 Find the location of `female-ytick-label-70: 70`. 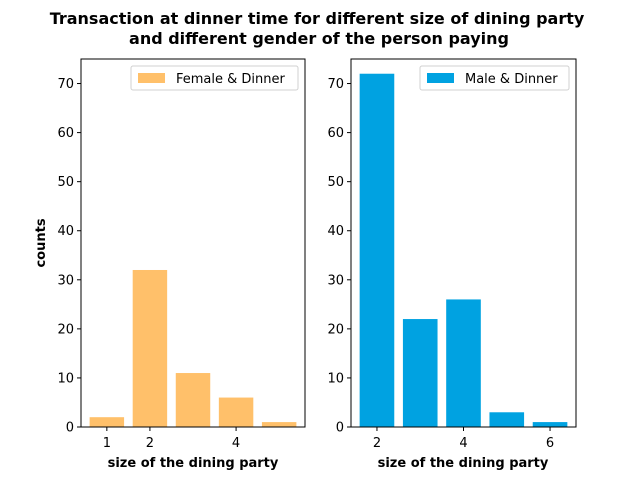

female-ytick-label-70: 70 is located at coordinates (65, 84).